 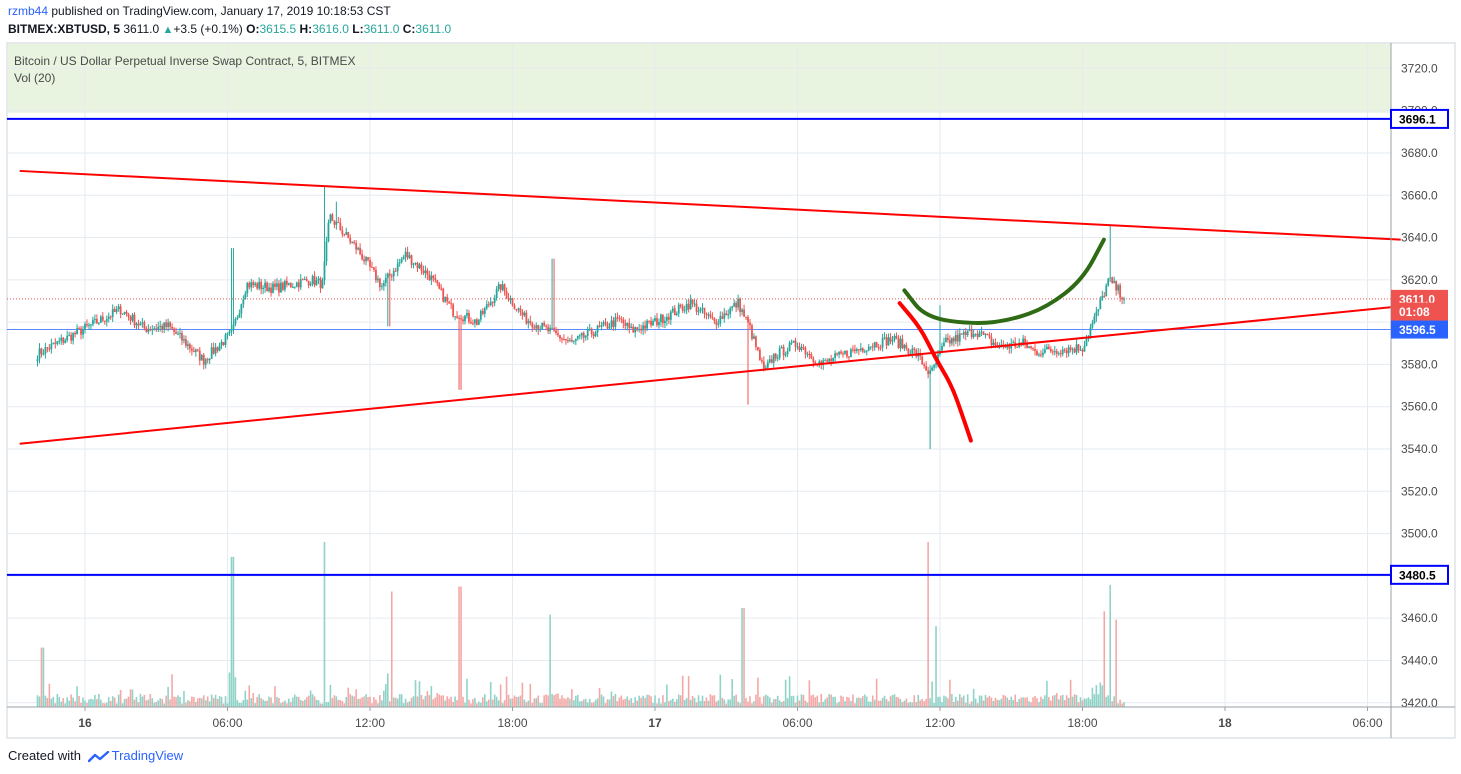 I want to click on projection-bullish, so click(x=1004, y=281).